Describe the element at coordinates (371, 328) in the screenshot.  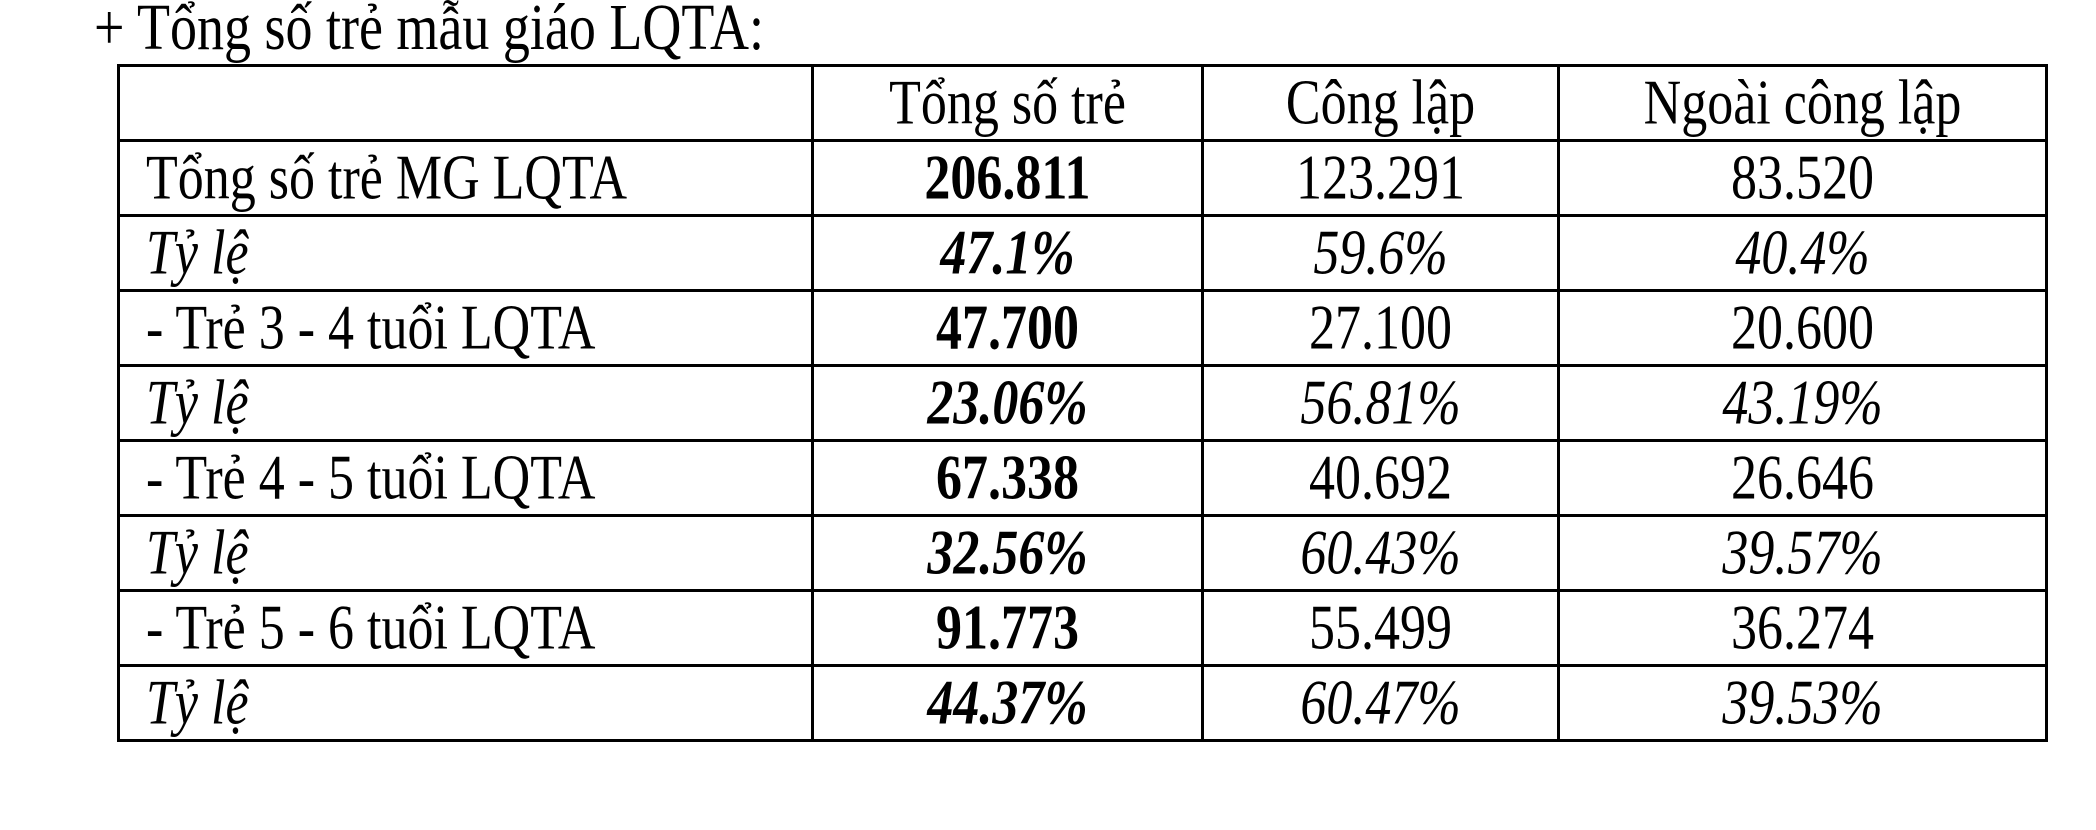
I see `row-label: - Trẻ 3 - 4 tuổi LQTA` at that location.